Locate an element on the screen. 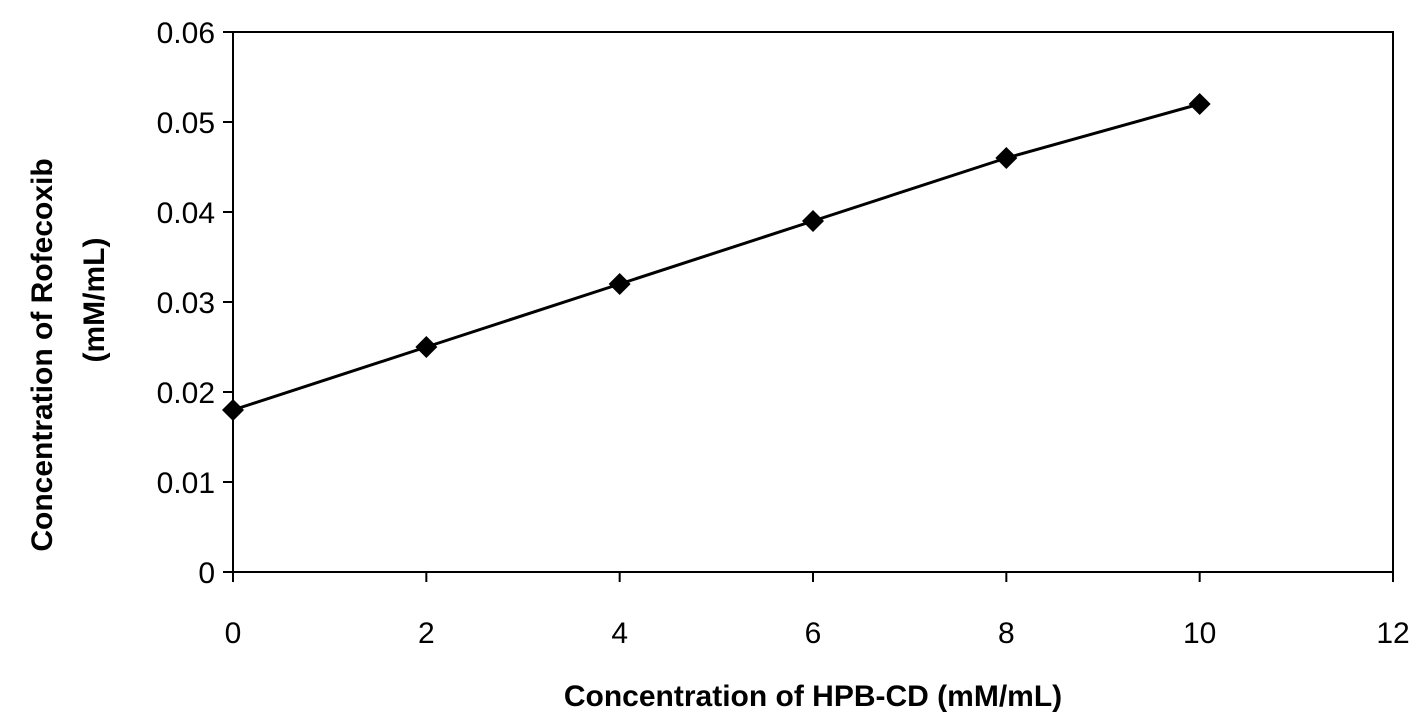 The width and height of the screenshot is (1420, 719). y-tick-label: 0.01 is located at coordinates (186, 483).